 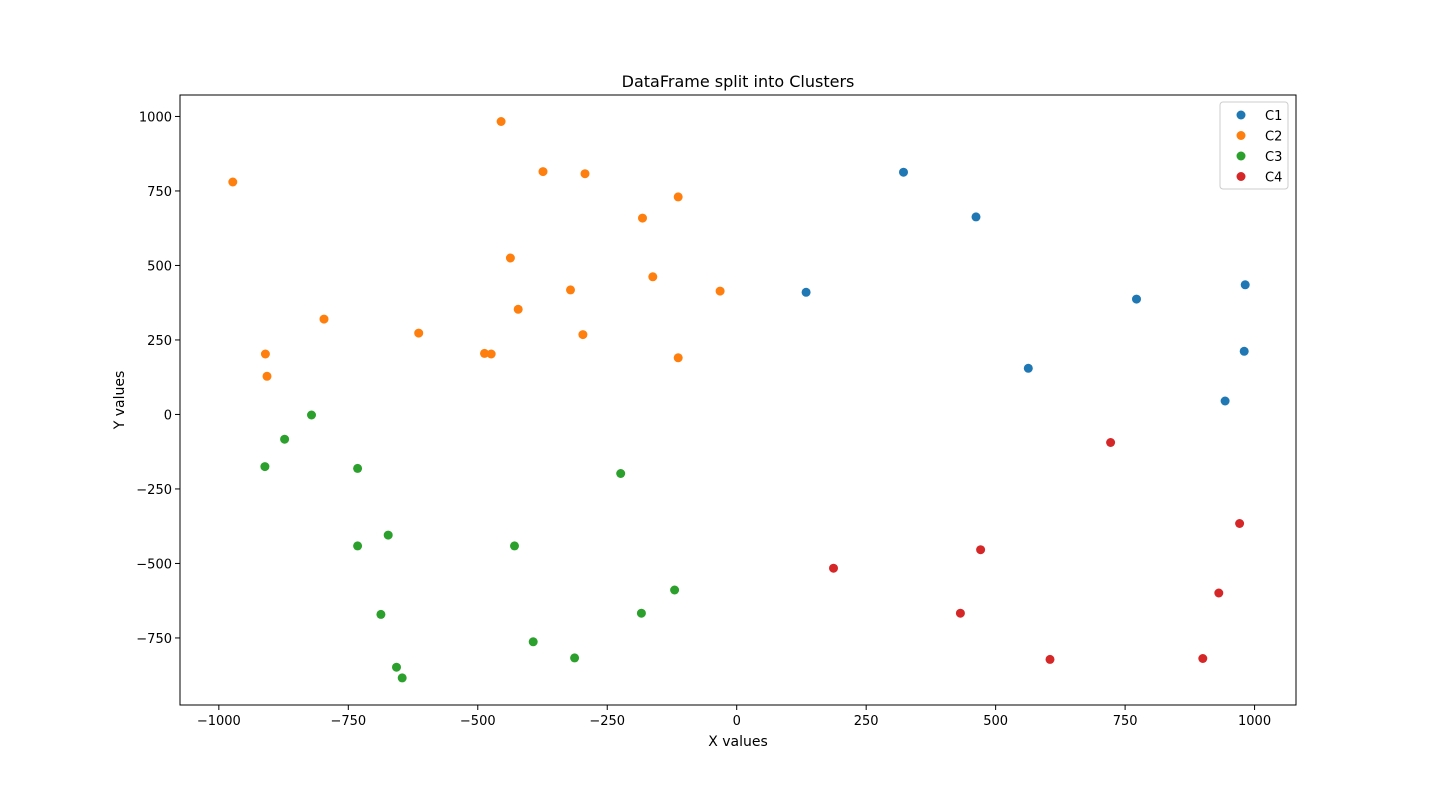 I want to click on x-axis-title: X values, so click(x=738, y=742).